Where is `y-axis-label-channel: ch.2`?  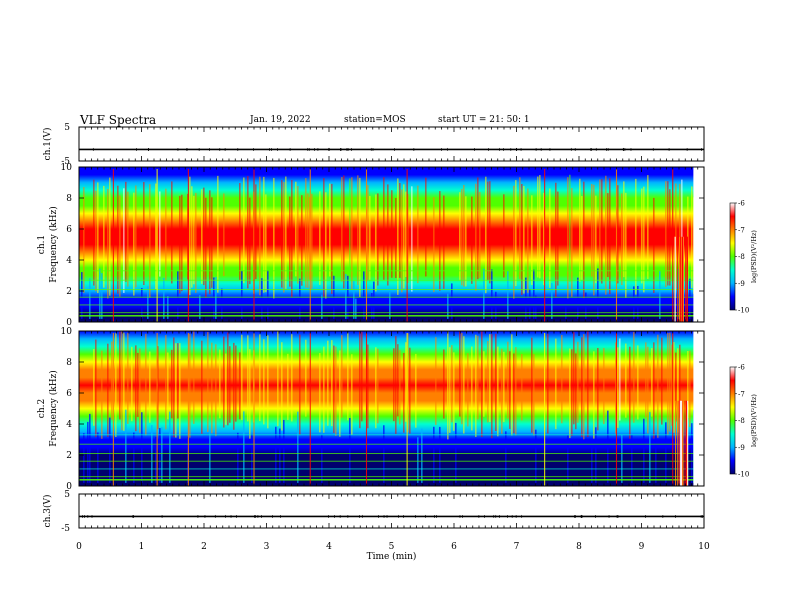 y-axis-label-channel: ch.2 is located at coordinates (42, 408).